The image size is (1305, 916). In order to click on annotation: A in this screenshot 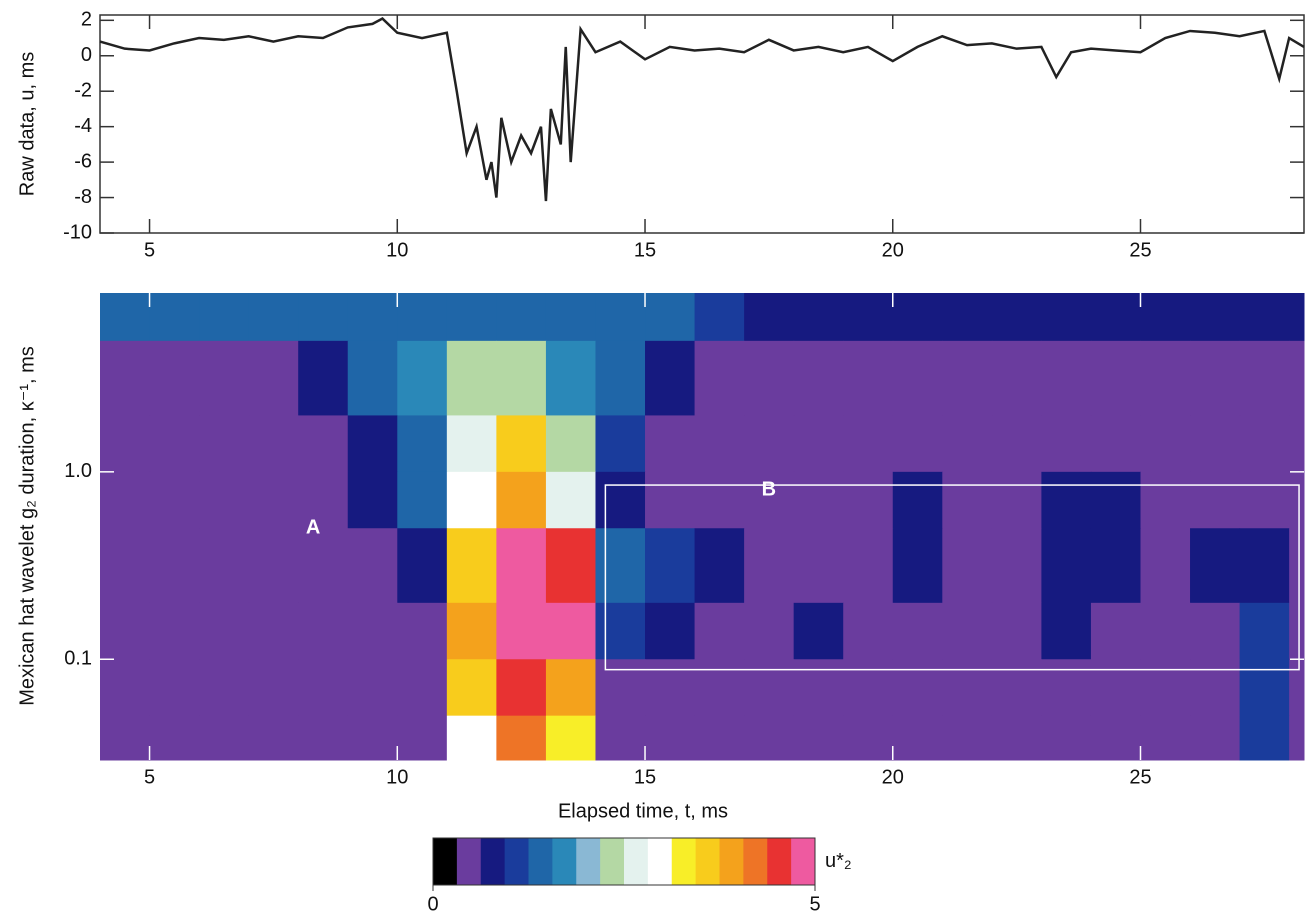, I will do `click(313, 528)`.